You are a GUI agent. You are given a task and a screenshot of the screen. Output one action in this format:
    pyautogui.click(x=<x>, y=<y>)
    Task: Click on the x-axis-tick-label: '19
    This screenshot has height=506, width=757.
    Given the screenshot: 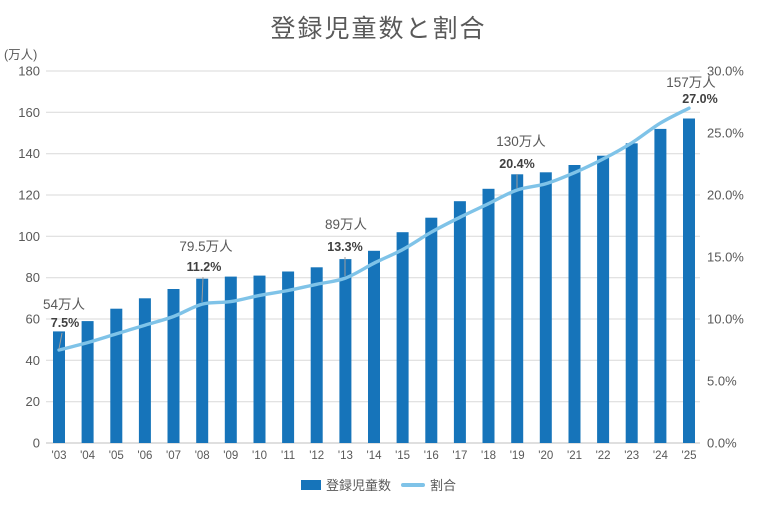 What is the action you would take?
    pyautogui.click(x=517, y=456)
    